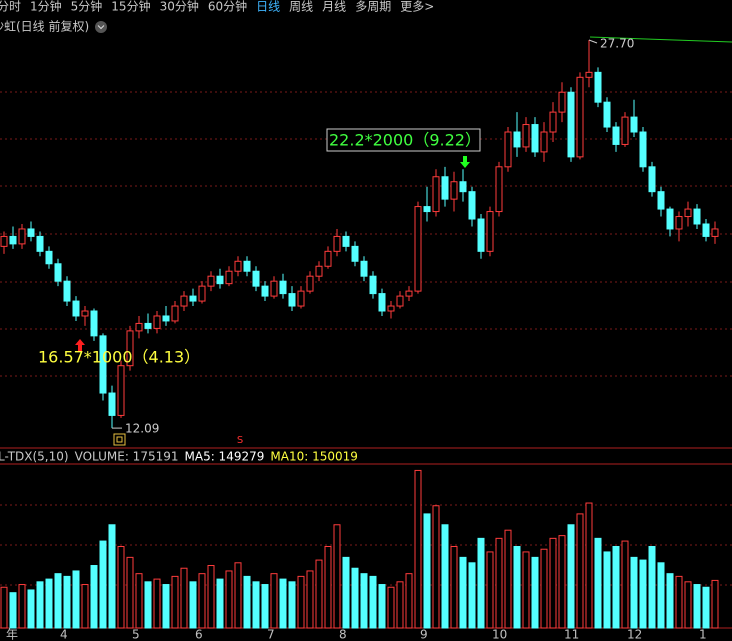 The height and width of the screenshot is (641, 732). Describe the element at coordinates (179, 7) in the screenshot. I see `toolbar-tab: 30分钟` at that location.